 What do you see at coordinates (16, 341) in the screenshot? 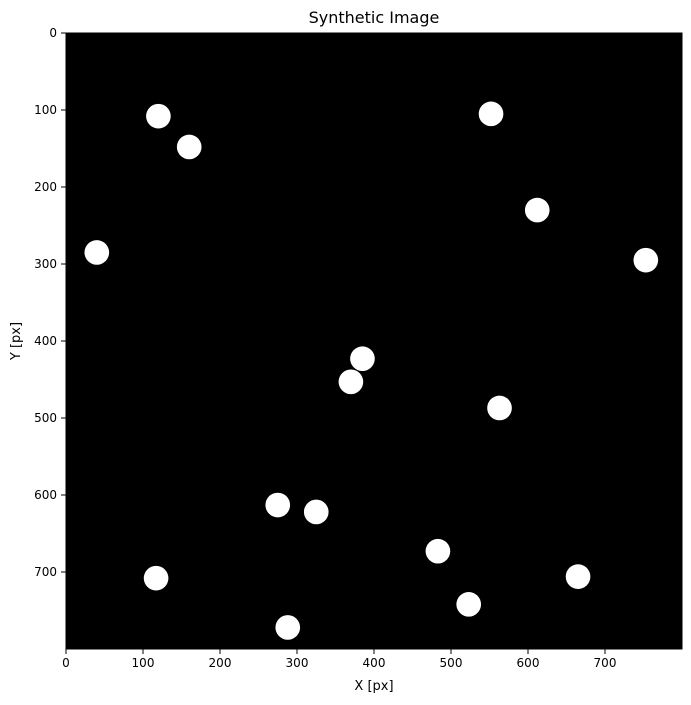
I see `y-axis-label: Y [px]` at bounding box center [16, 341].